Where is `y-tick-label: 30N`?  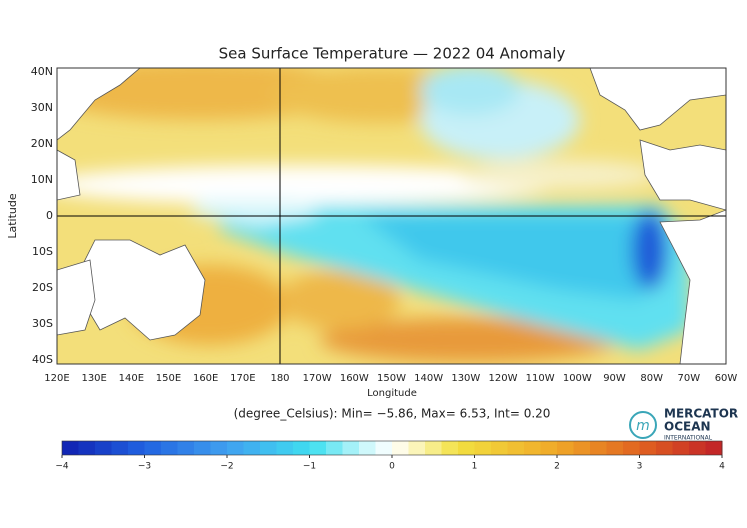 y-tick-label: 30N is located at coordinates (42, 107).